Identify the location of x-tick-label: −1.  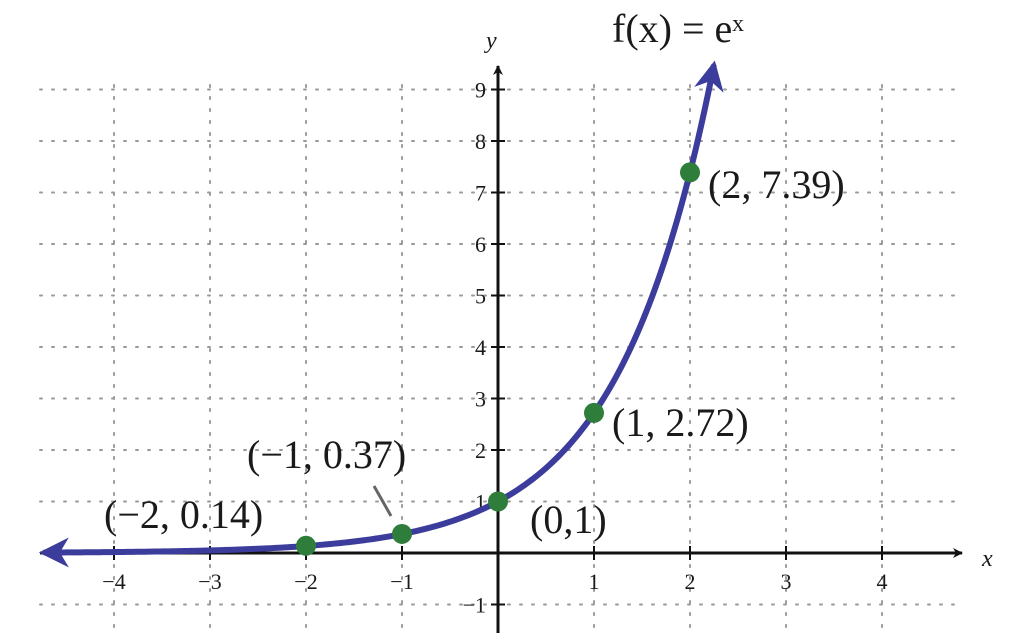
(401, 581).